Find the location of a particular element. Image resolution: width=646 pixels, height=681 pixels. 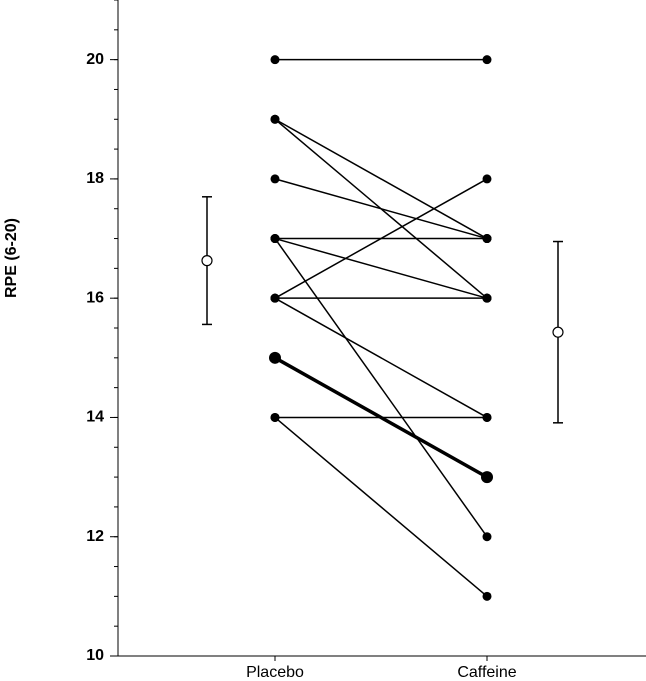

y-tick-label: 12 is located at coordinates (95, 536).